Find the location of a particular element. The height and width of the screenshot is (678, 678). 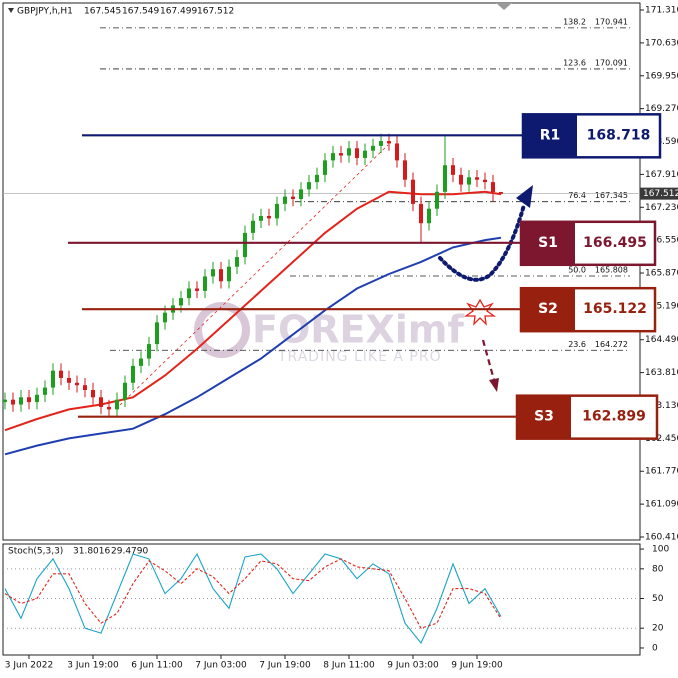

y-tick-label: 161.090 is located at coordinates (661, 505).